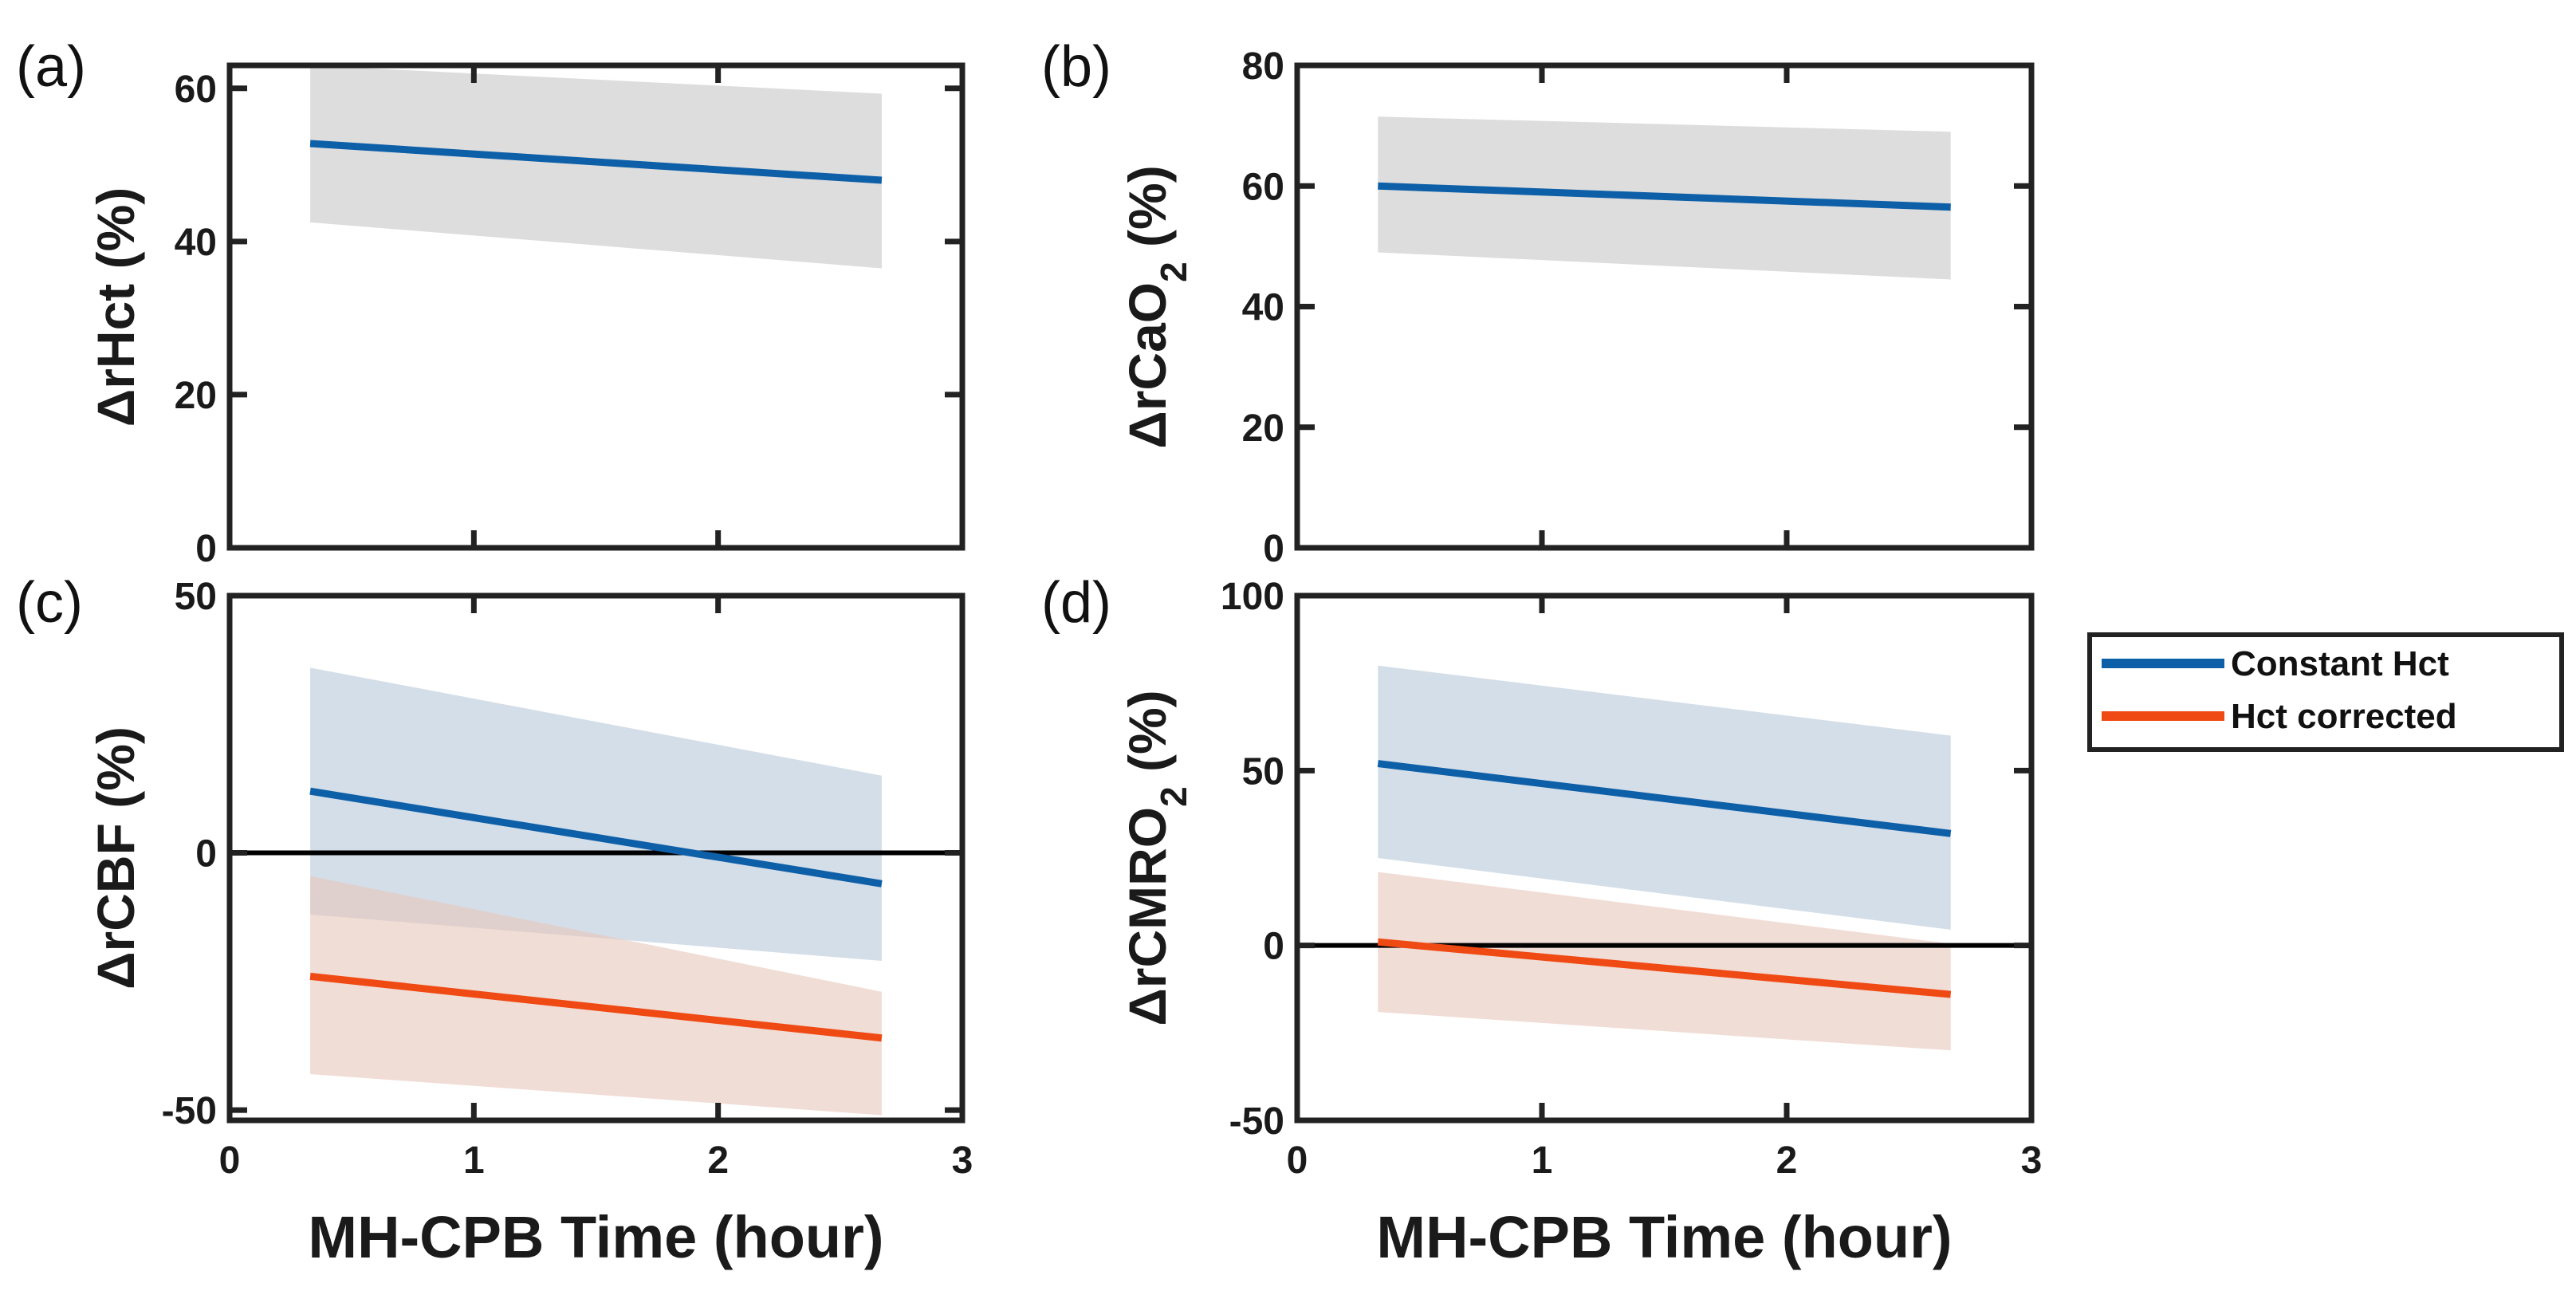 This screenshot has height=1291, width=2576. What do you see at coordinates (115, 307) in the screenshot?
I see `y-axis-title: ΔrHct (%)` at bounding box center [115, 307].